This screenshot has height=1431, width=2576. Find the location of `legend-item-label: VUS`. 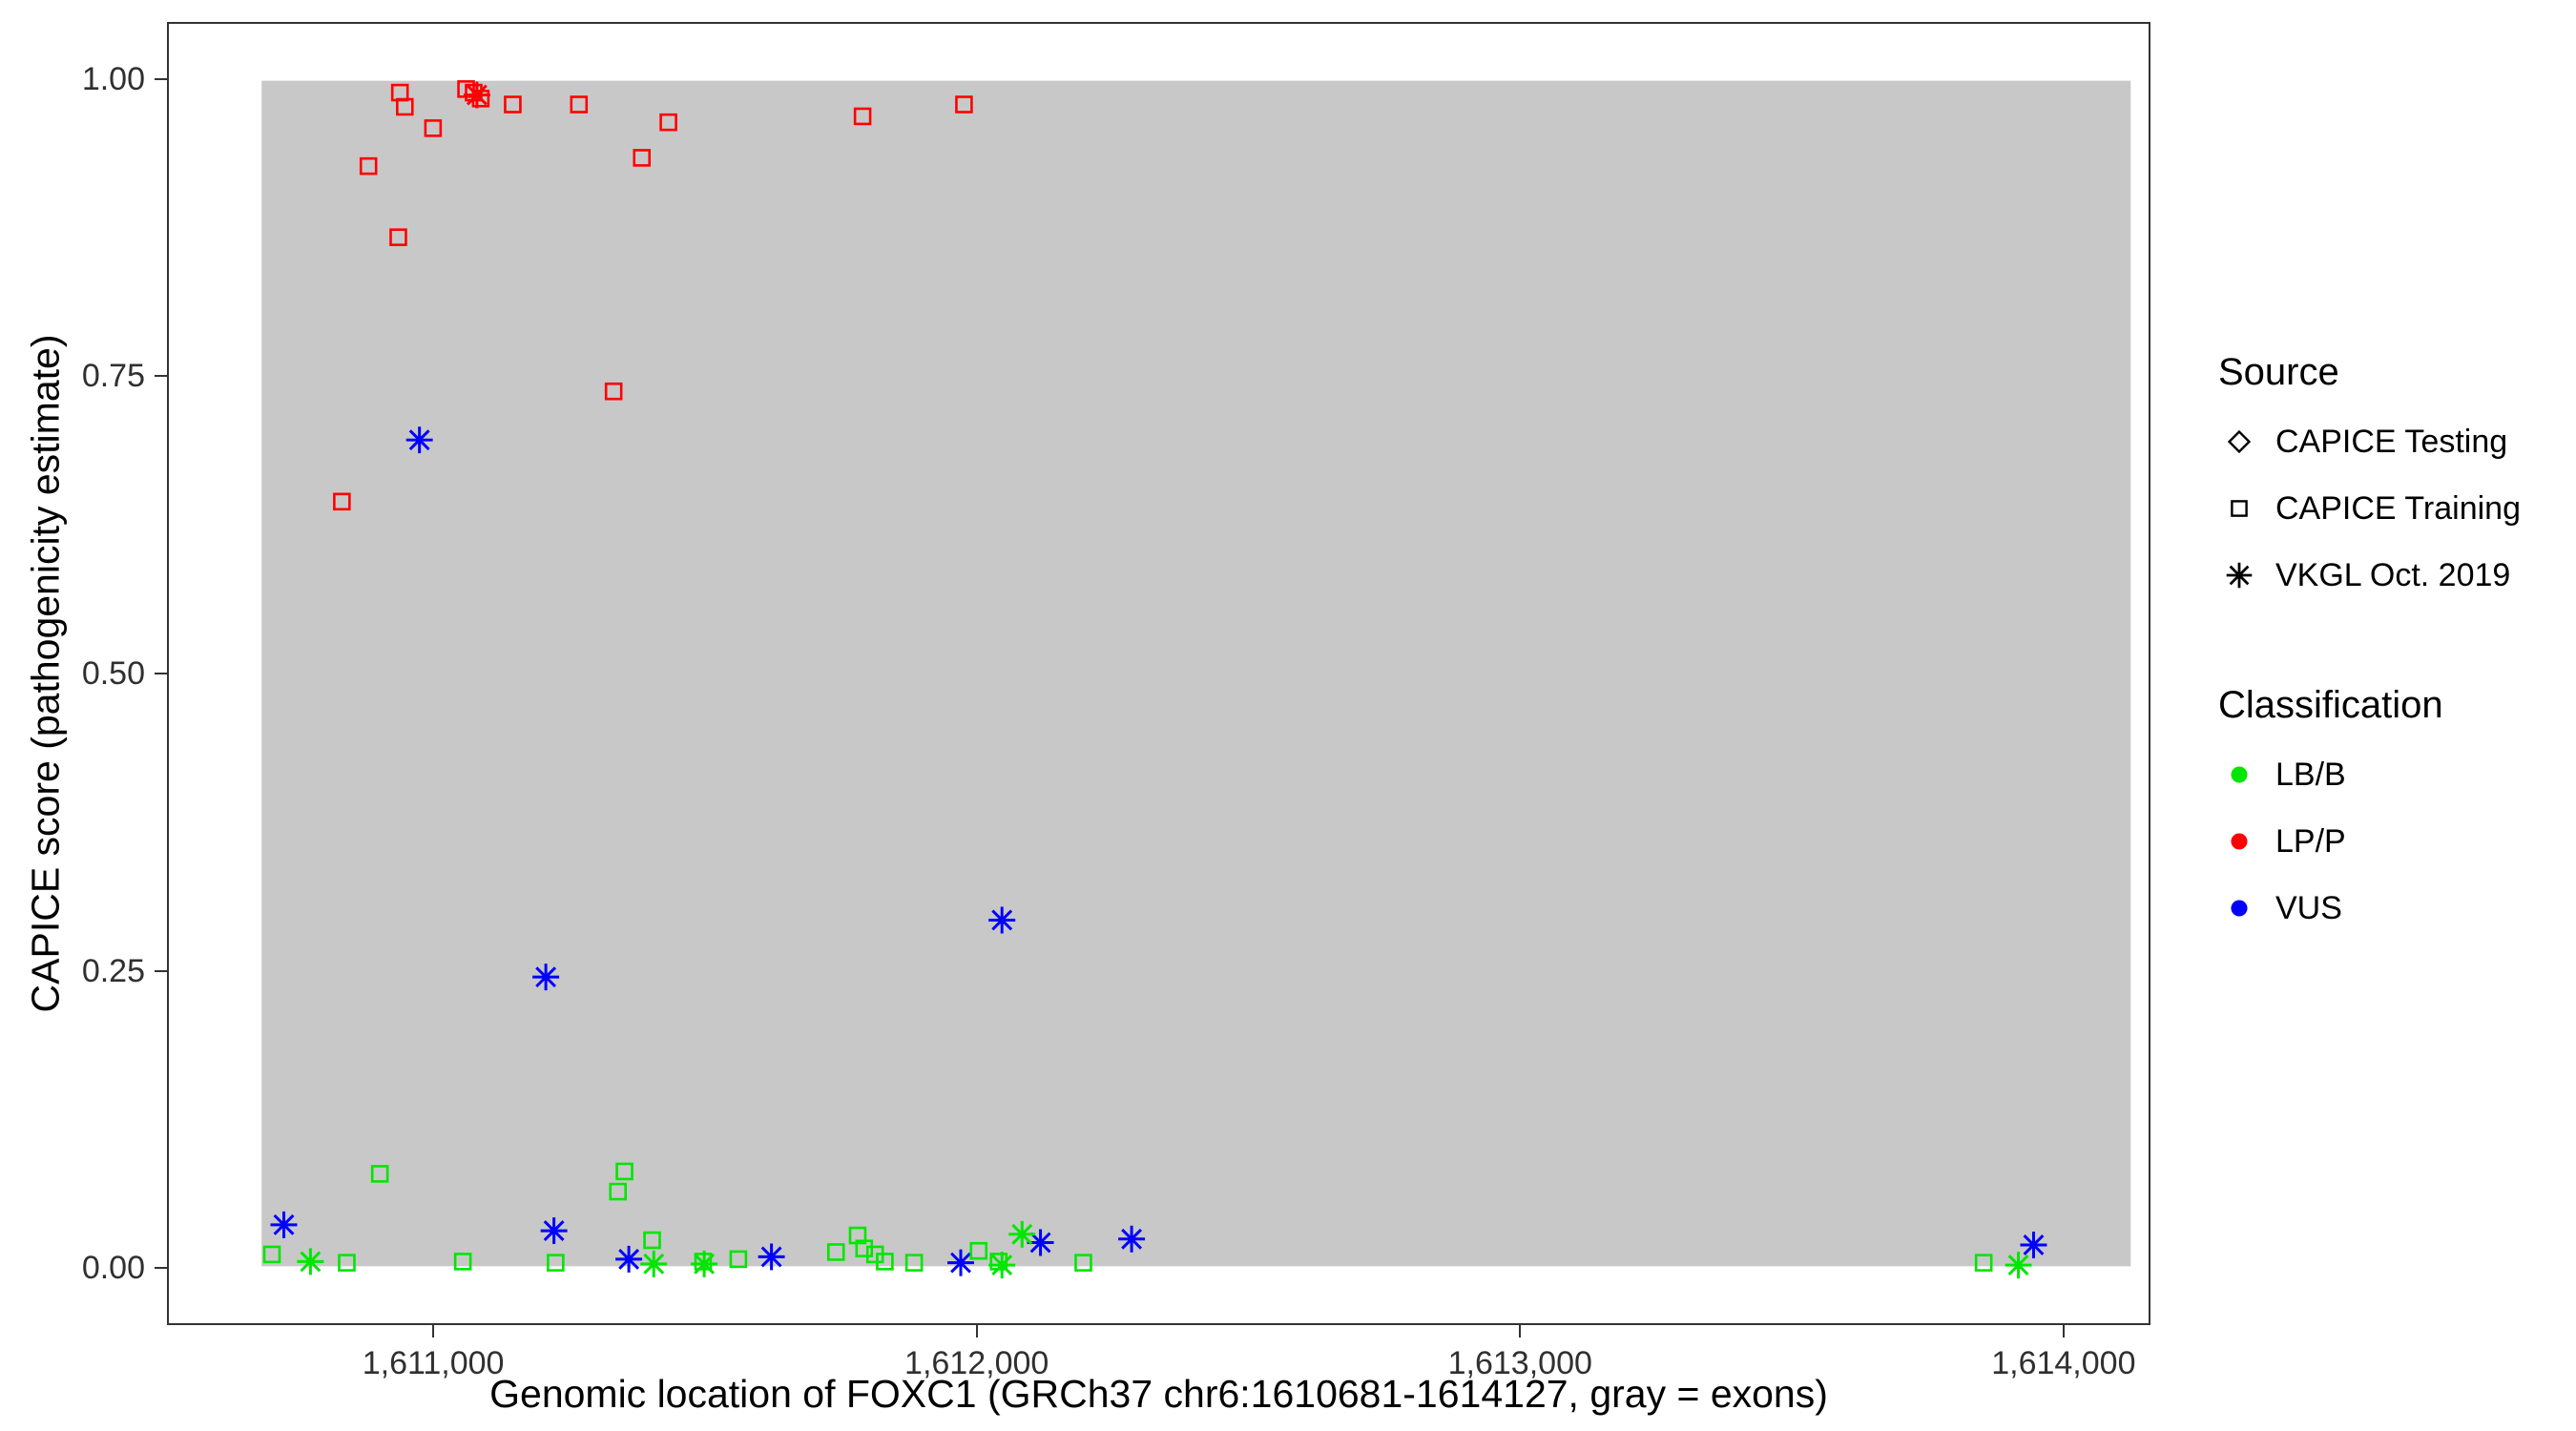

legend-item-label: VUS is located at coordinates (2308, 908).